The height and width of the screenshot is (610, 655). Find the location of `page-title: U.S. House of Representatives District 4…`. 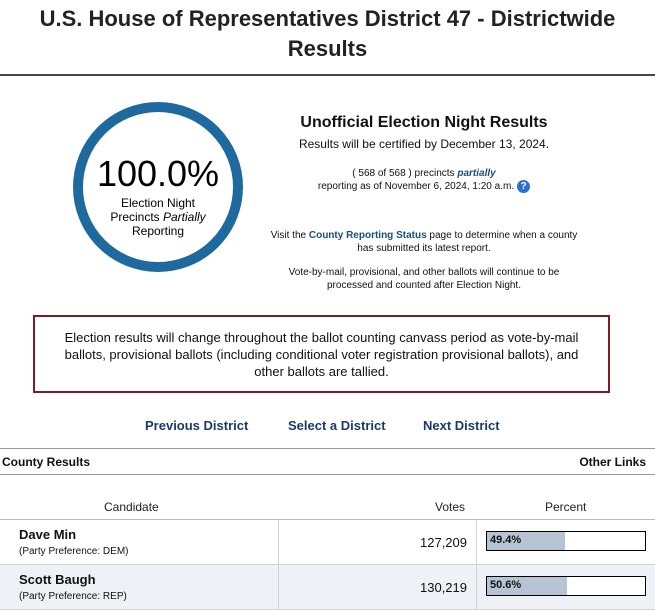

page-title: U.S. House of Representatives District 4… is located at coordinates (327, 34).